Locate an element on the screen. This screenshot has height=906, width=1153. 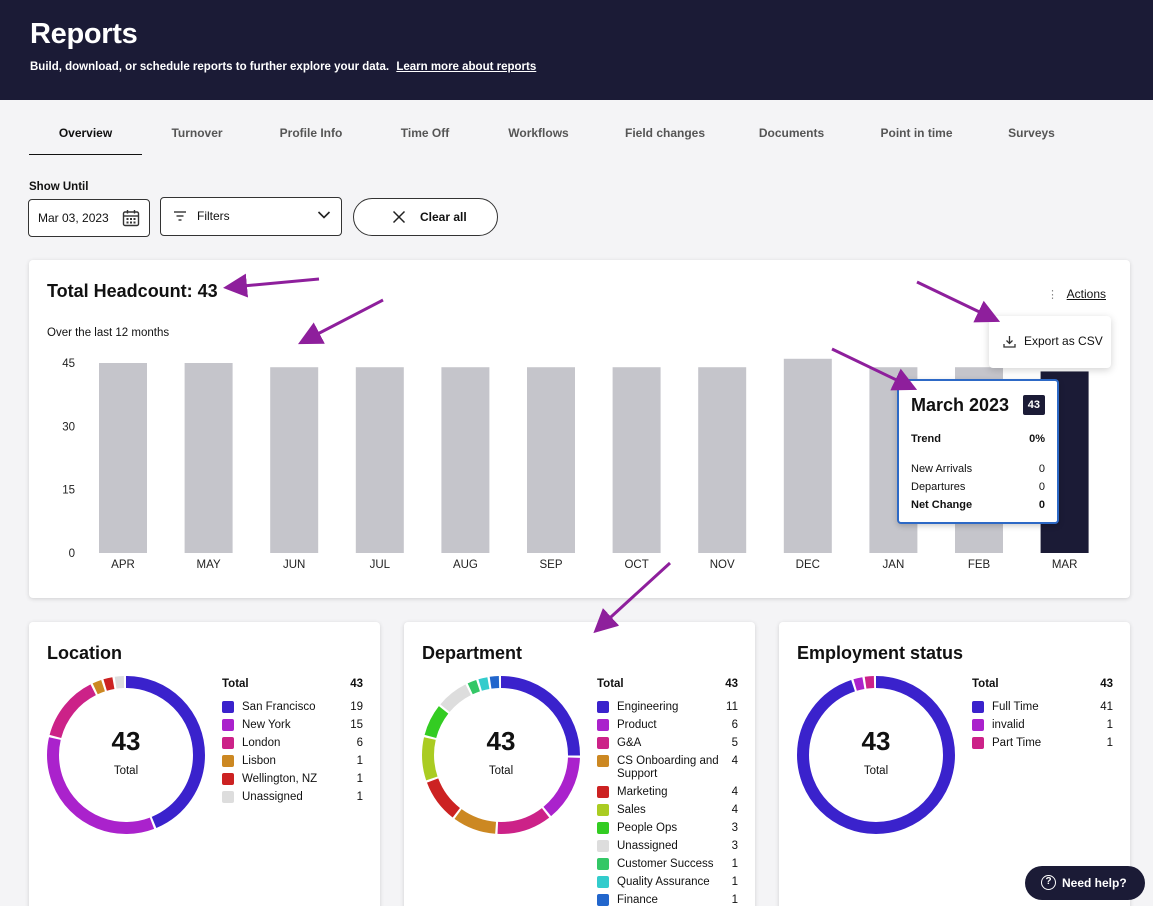
close-icon is located at coordinates (399, 217).